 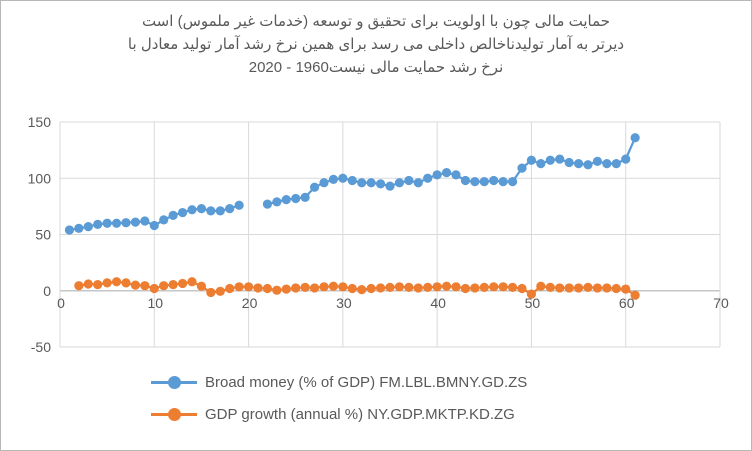 I want to click on x-tick-10: 10, so click(x=155, y=303).